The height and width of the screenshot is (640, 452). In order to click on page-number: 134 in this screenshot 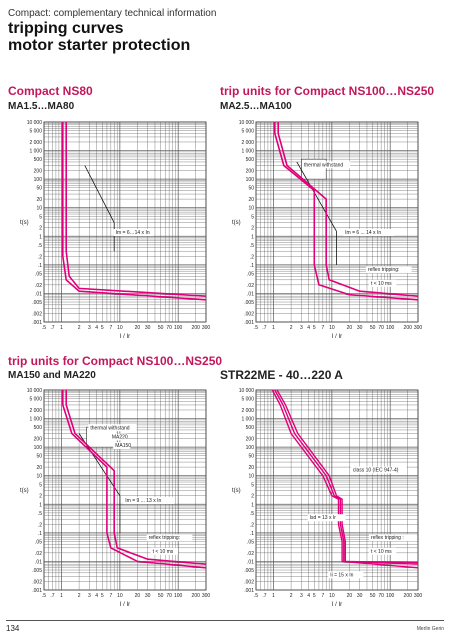, I will do `click(13, 628)`.